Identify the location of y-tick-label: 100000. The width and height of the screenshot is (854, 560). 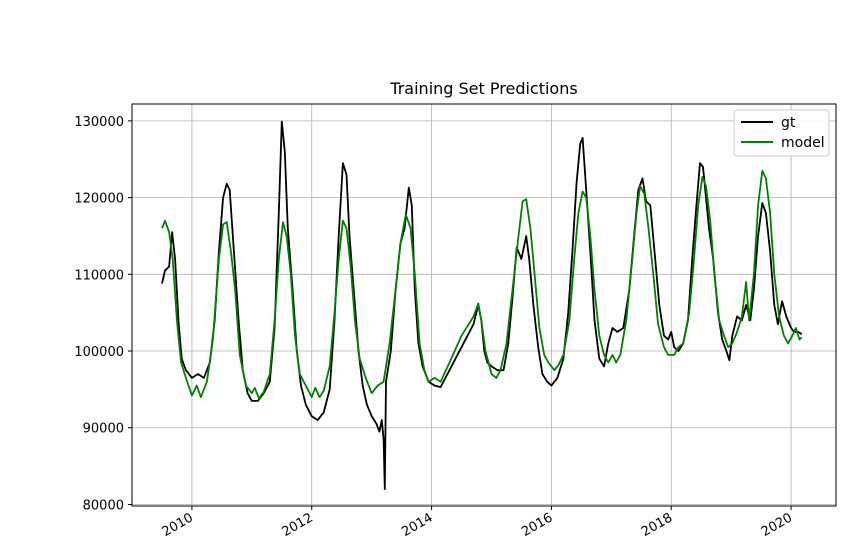
(99, 352).